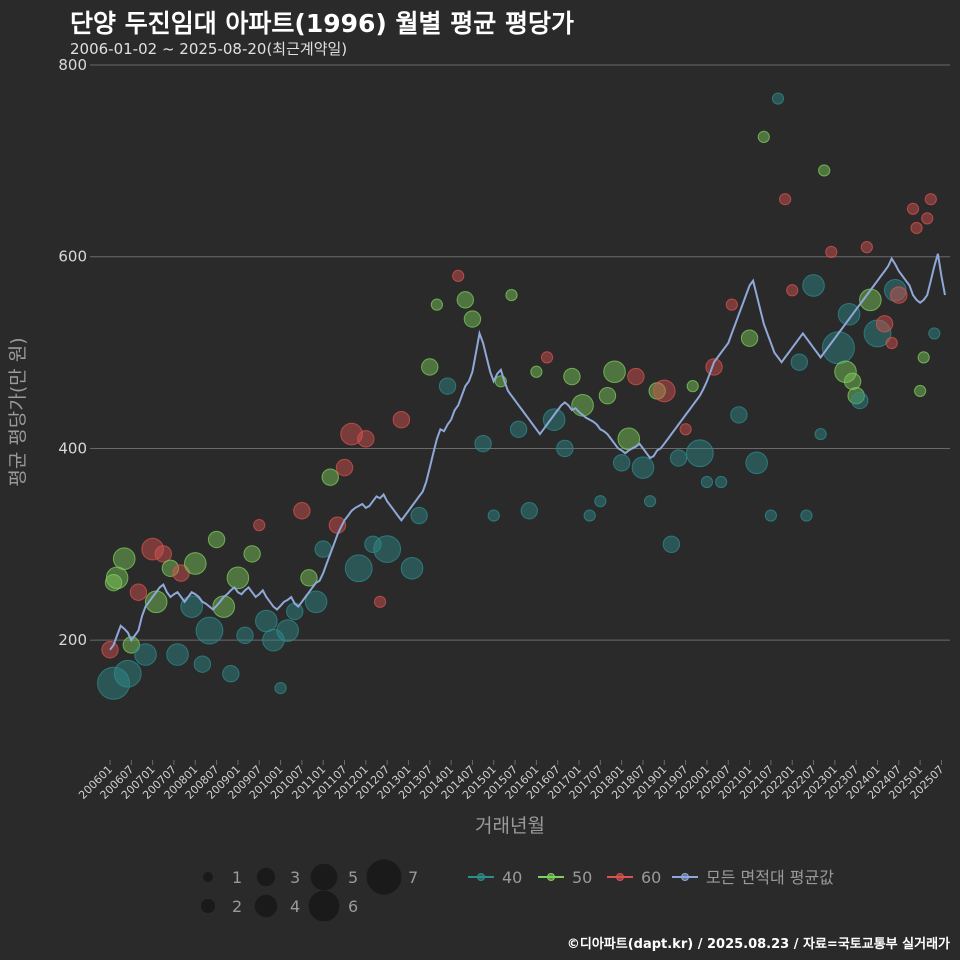 The width and height of the screenshot is (960, 960). What do you see at coordinates (72, 257) in the screenshot?
I see `y-tick-label: 600` at bounding box center [72, 257].